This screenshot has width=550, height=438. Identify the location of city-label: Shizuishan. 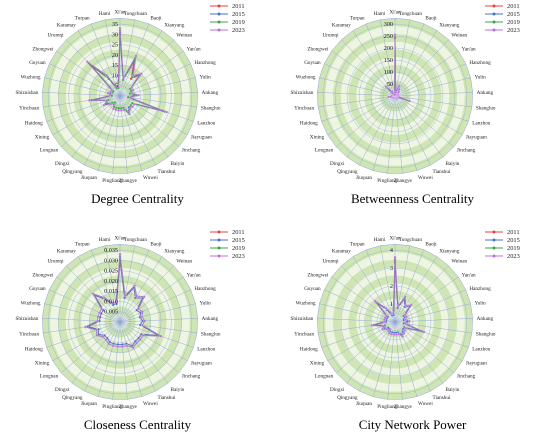
(27, 319).